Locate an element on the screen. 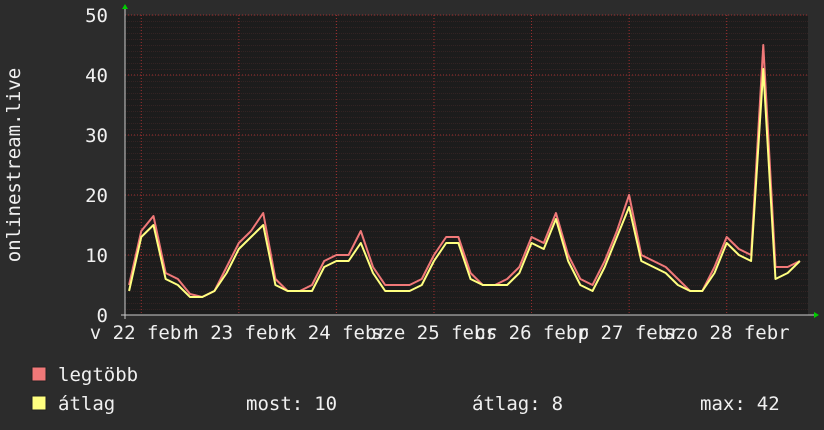 The height and width of the screenshot is (430, 824). stat-label: most: is located at coordinates (274, 404).